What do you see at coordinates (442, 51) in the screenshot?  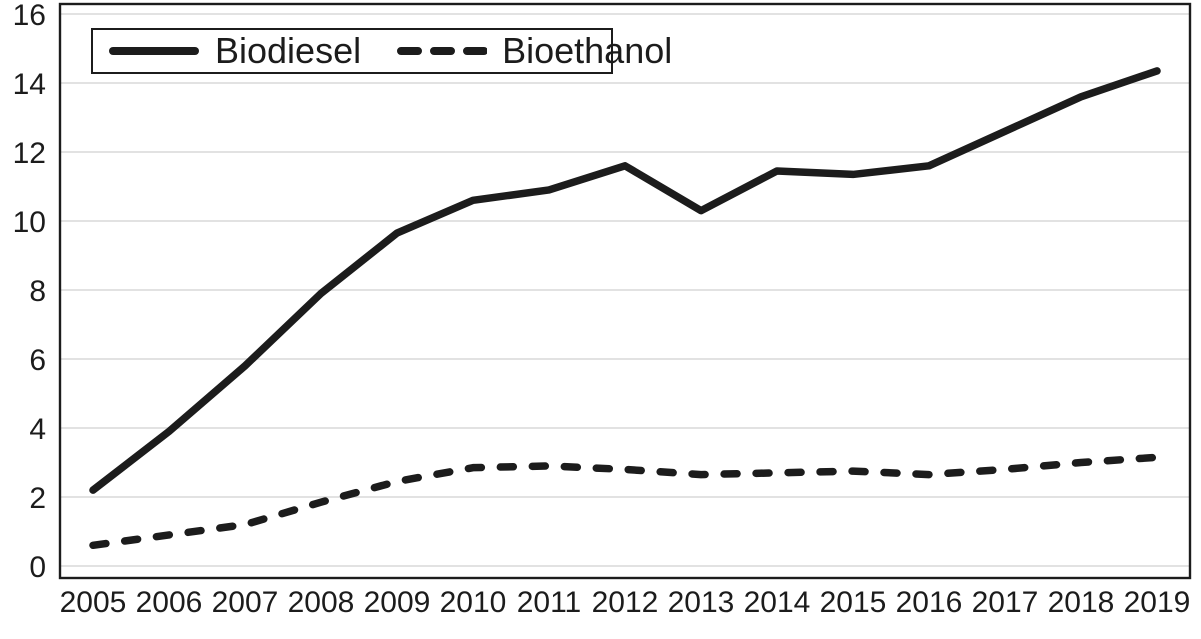 I see `dashed-line-swatch` at bounding box center [442, 51].